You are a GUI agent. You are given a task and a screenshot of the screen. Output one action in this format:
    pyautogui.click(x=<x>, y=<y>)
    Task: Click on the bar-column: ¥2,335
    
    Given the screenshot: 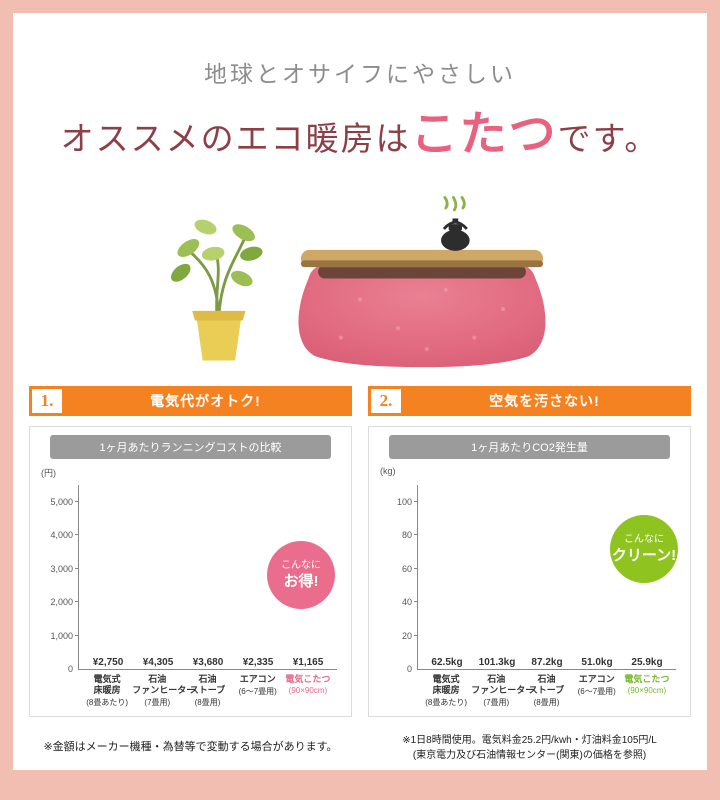 What is the action you would take?
    pyautogui.click(x=258, y=663)
    